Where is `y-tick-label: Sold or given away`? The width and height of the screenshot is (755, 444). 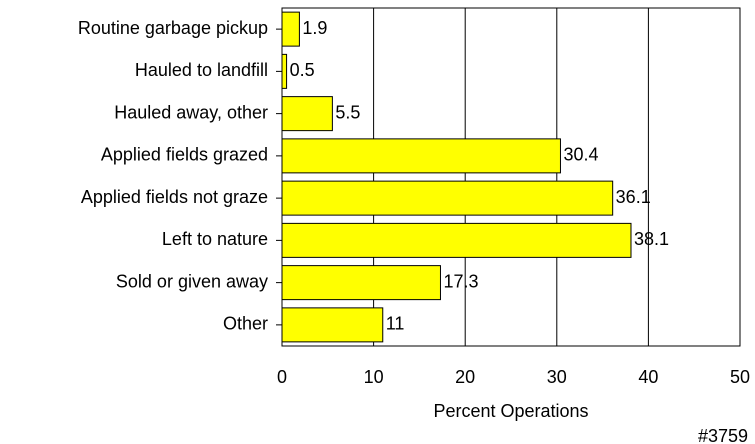
y-tick-label: Sold or given away is located at coordinates (192, 281).